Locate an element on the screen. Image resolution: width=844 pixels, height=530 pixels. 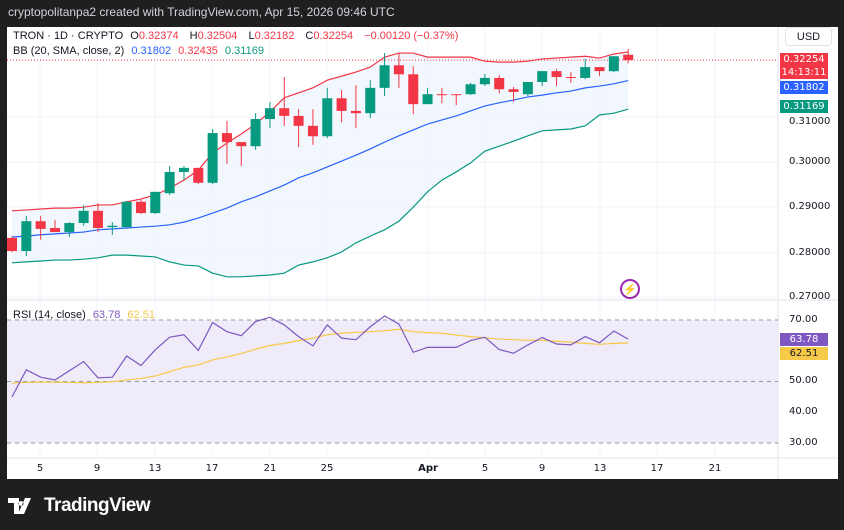
left-edge is located at coordinates (3, 253).